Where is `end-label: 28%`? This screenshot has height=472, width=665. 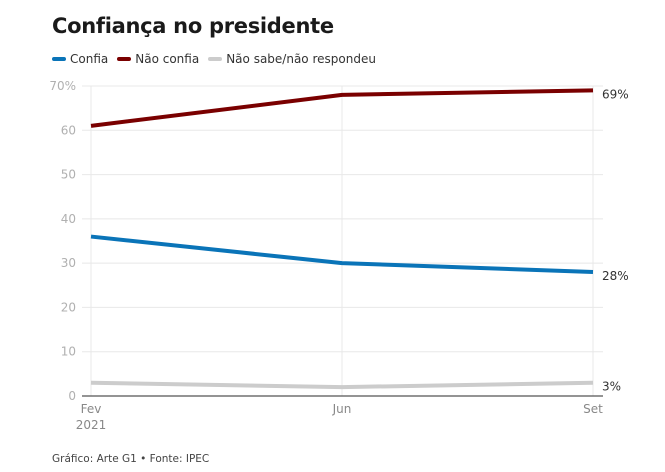
end-label: 28% is located at coordinates (615, 276).